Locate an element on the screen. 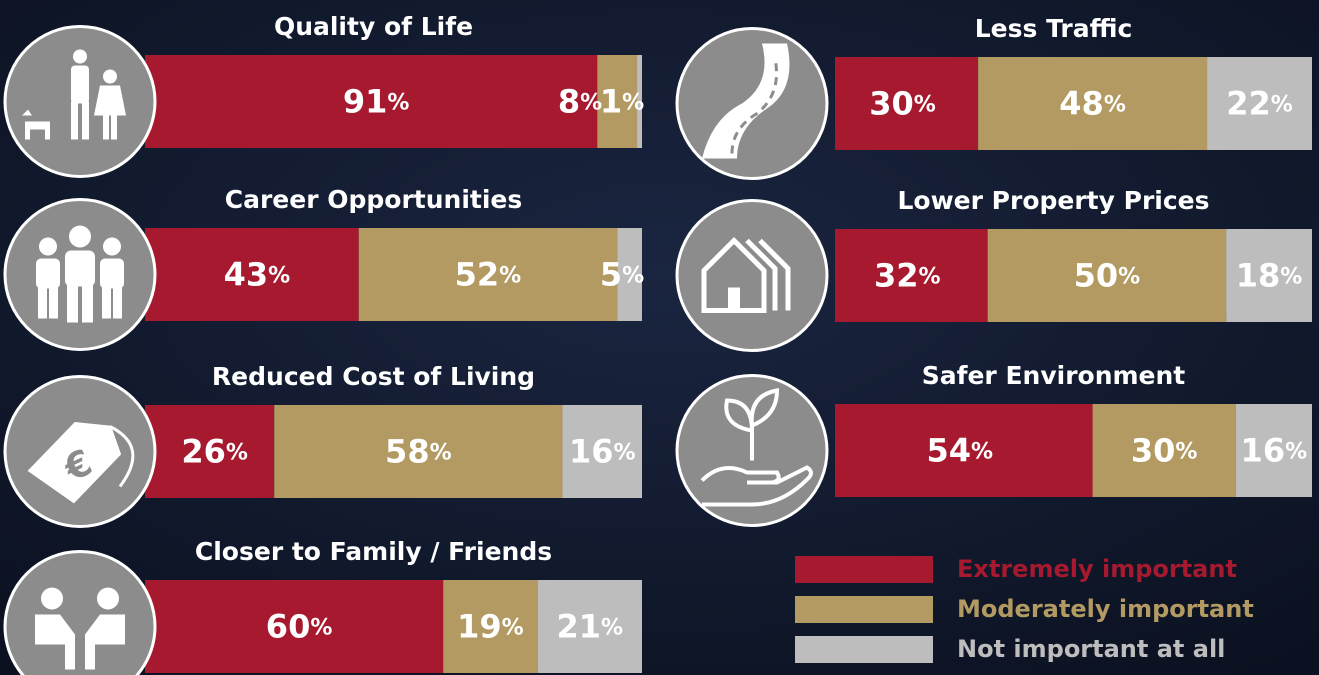 The width and height of the screenshot is (1319, 675). panel-title: Safer Environment is located at coordinates (1054, 375).